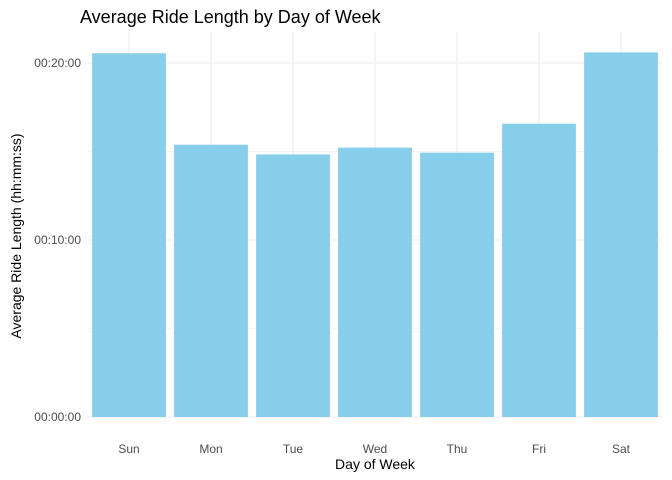 The image size is (672, 480). Describe the element at coordinates (457, 284) in the screenshot. I see `bar-thu: Thu: 00:14:56` at that location.